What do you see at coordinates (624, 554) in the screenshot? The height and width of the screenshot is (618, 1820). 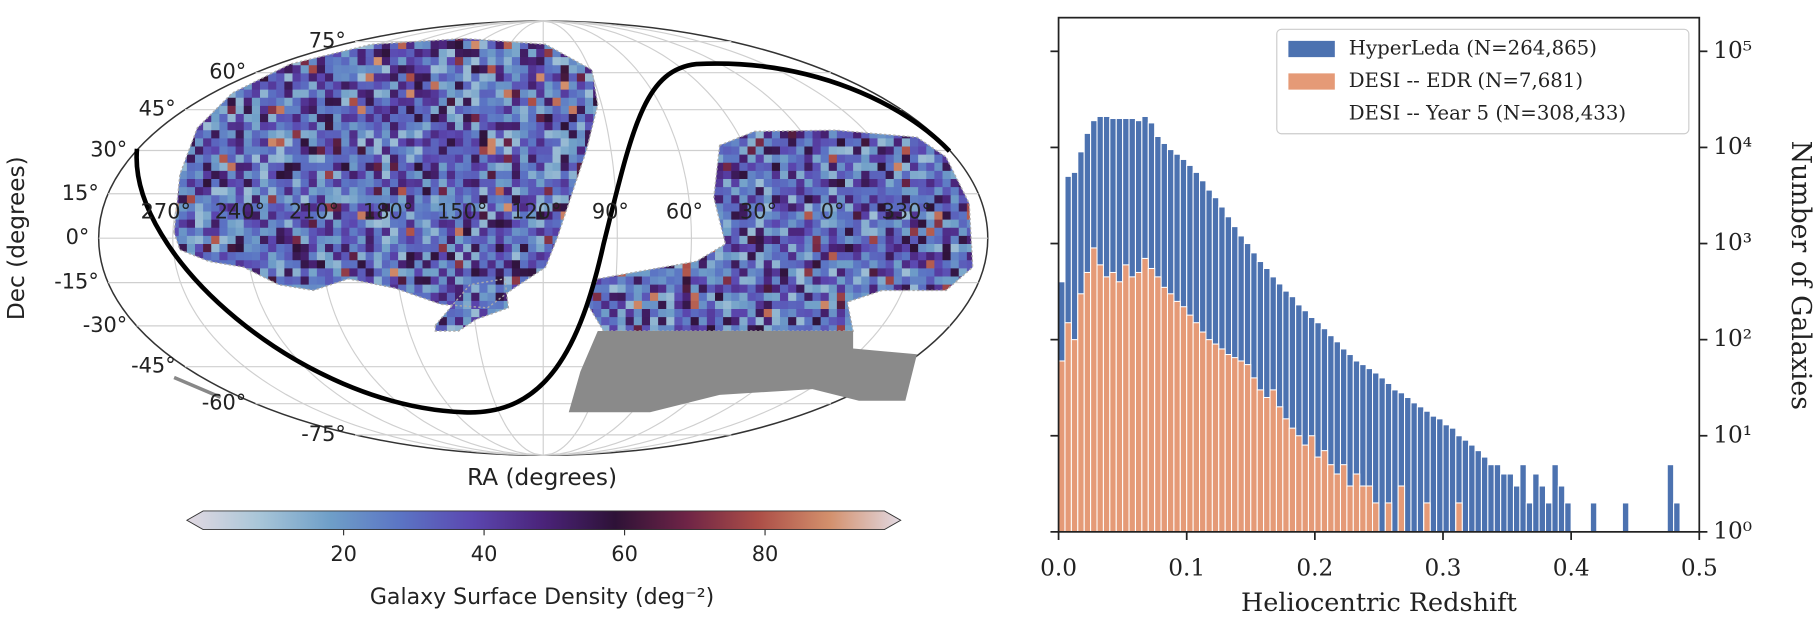 I see `colorbar-tick-label: 60` at bounding box center [624, 554].